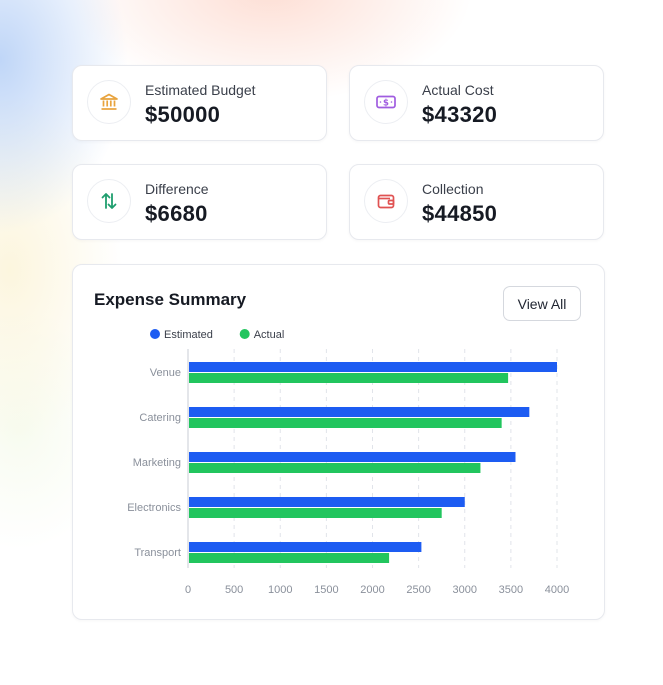  What do you see at coordinates (542, 303) in the screenshot?
I see `view-all-button: View All` at bounding box center [542, 303].